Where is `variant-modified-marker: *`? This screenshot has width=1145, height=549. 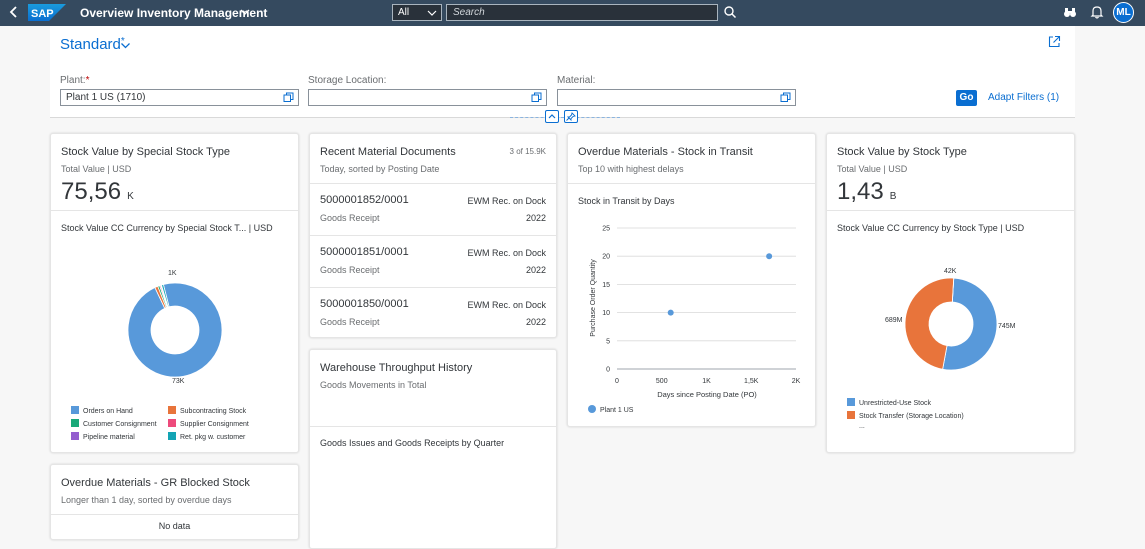
variant-modified-marker: * is located at coordinates (122, 41).